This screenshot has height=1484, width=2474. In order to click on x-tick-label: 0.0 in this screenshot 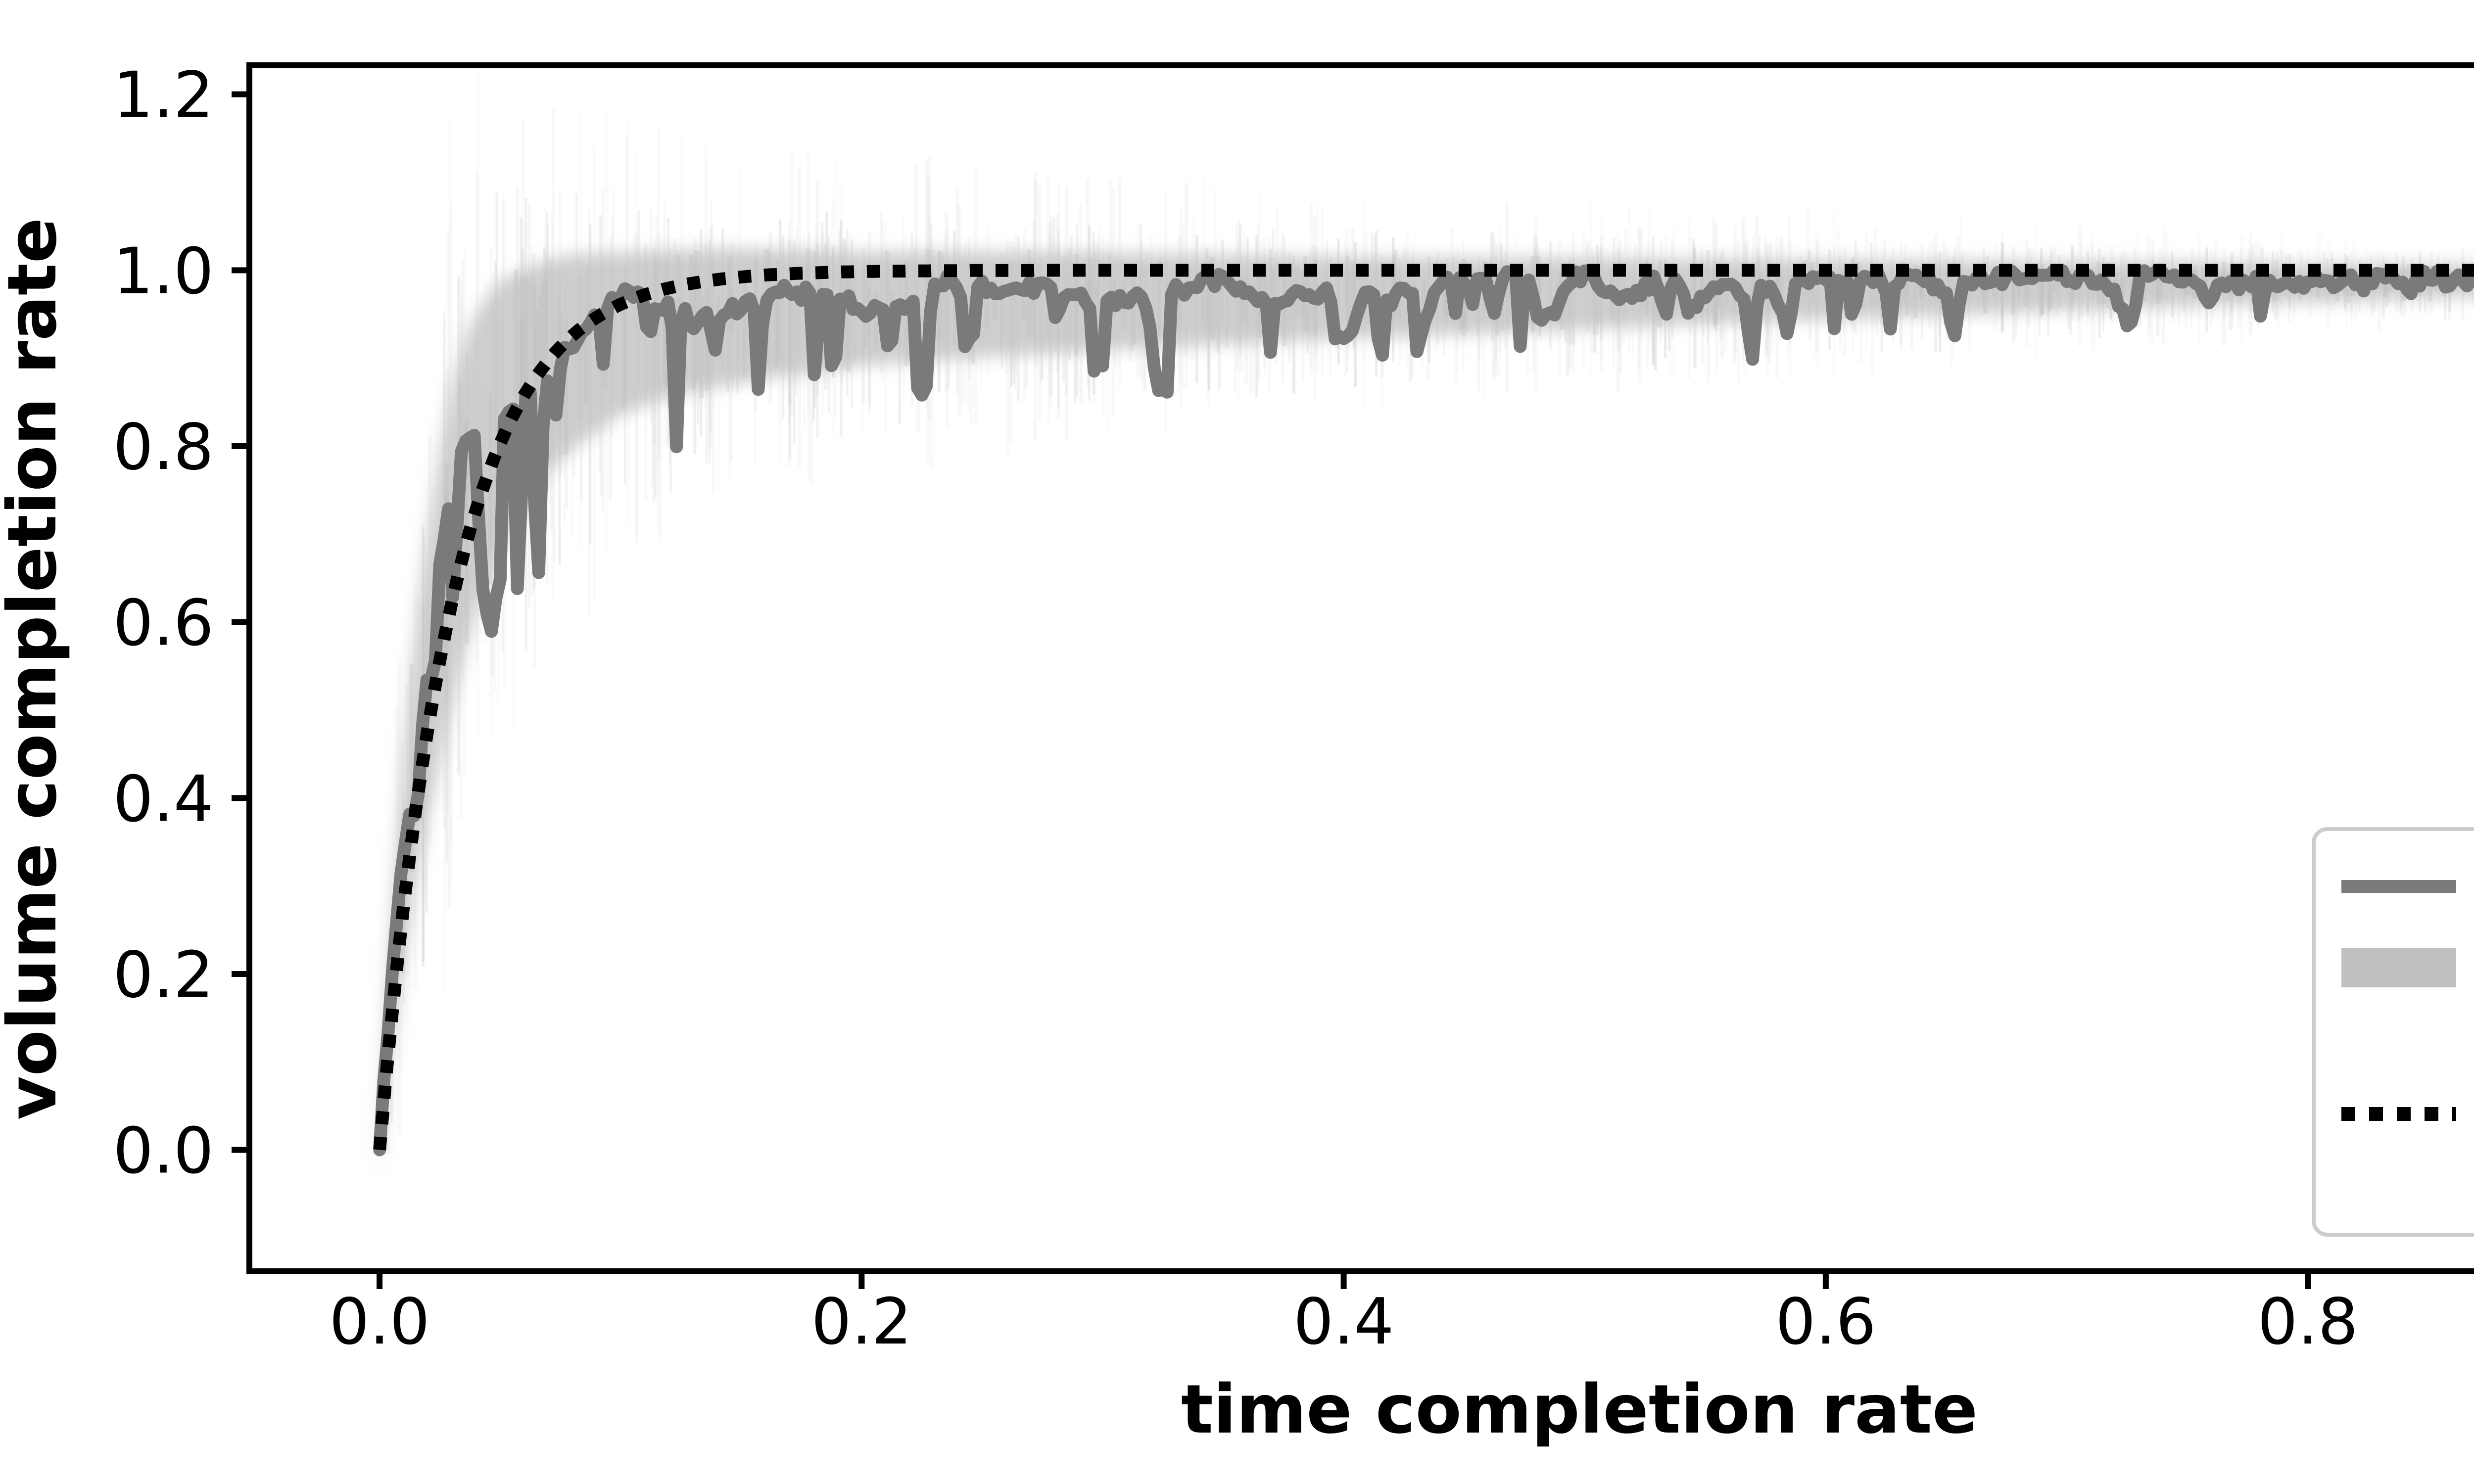, I will do `click(379, 1322)`.